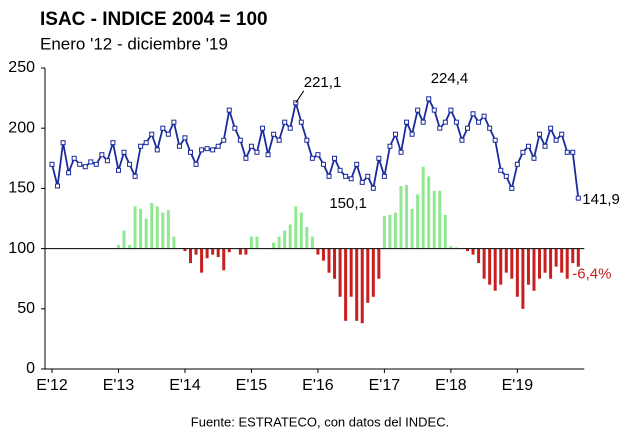  Describe the element at coordinates (385, 385) in the screenshot. I see `x-tick-label: E'17` at that location.